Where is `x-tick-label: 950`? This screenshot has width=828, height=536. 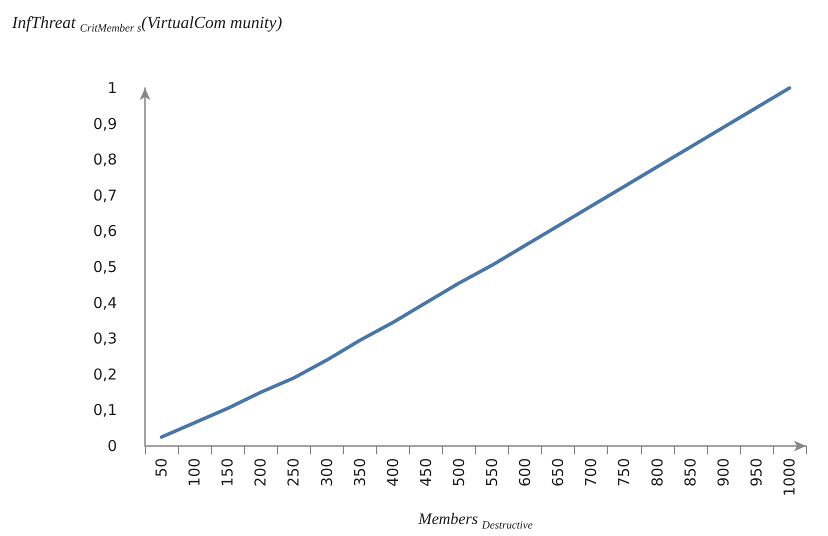
x-tick-label: 950 is located at coordinates (756, 472).